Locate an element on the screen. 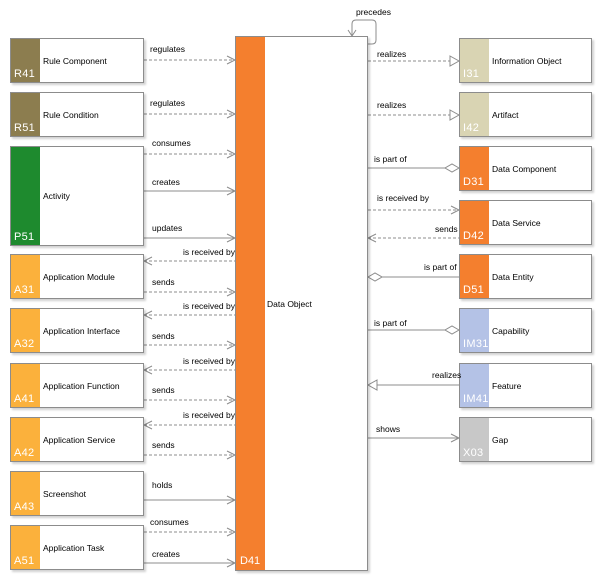 This screenshot has width=602, height=582. node-code: R41 is located at coordinates (25, 74).